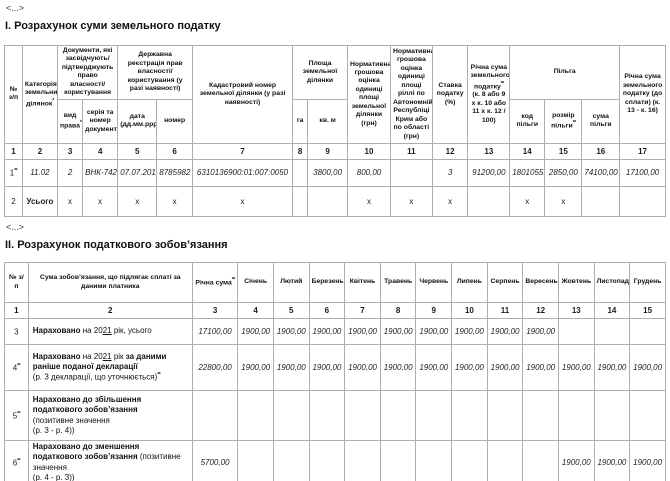 The image size is (670, 481). I want to click on s2-month-header-aug: Серпень, so click(505, 282).